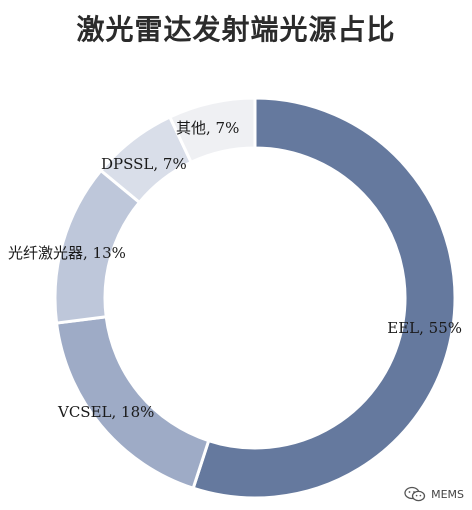  Describe the element at coordinates (207, 128) in the screenshot. I see `slice-label-5: 其他, 7%` at that location.